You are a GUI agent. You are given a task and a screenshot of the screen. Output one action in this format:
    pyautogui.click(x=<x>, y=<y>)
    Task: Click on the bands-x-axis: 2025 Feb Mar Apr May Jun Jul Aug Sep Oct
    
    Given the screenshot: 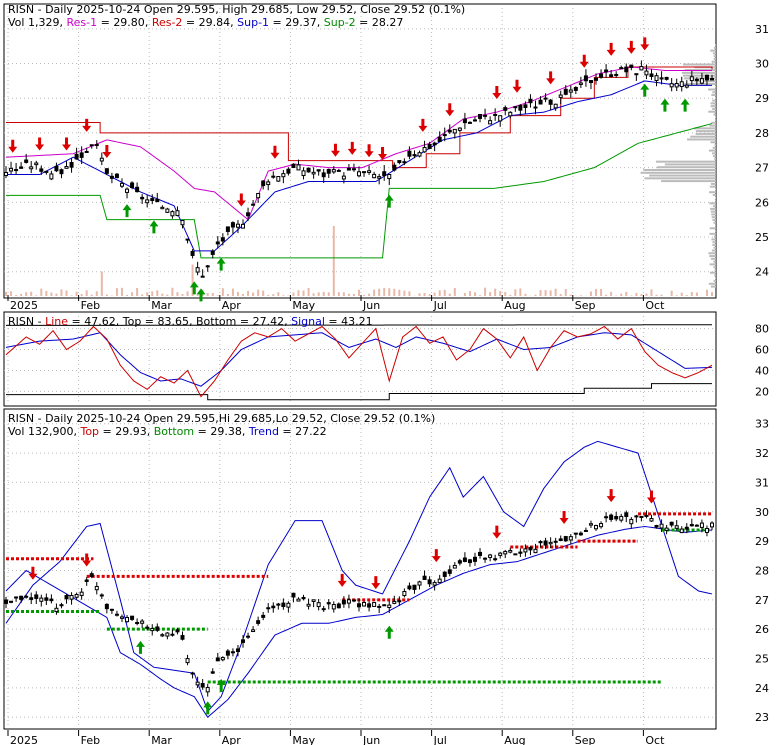 What is the action you would take?
    pyautogui.click(x=336, y=737)
    